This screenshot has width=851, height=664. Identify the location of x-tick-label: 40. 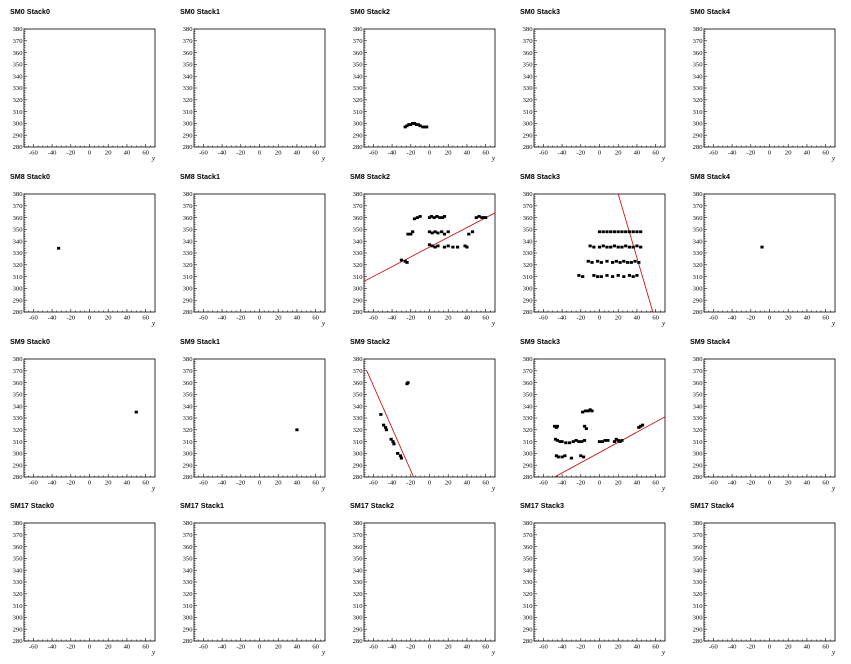
(637, 318).